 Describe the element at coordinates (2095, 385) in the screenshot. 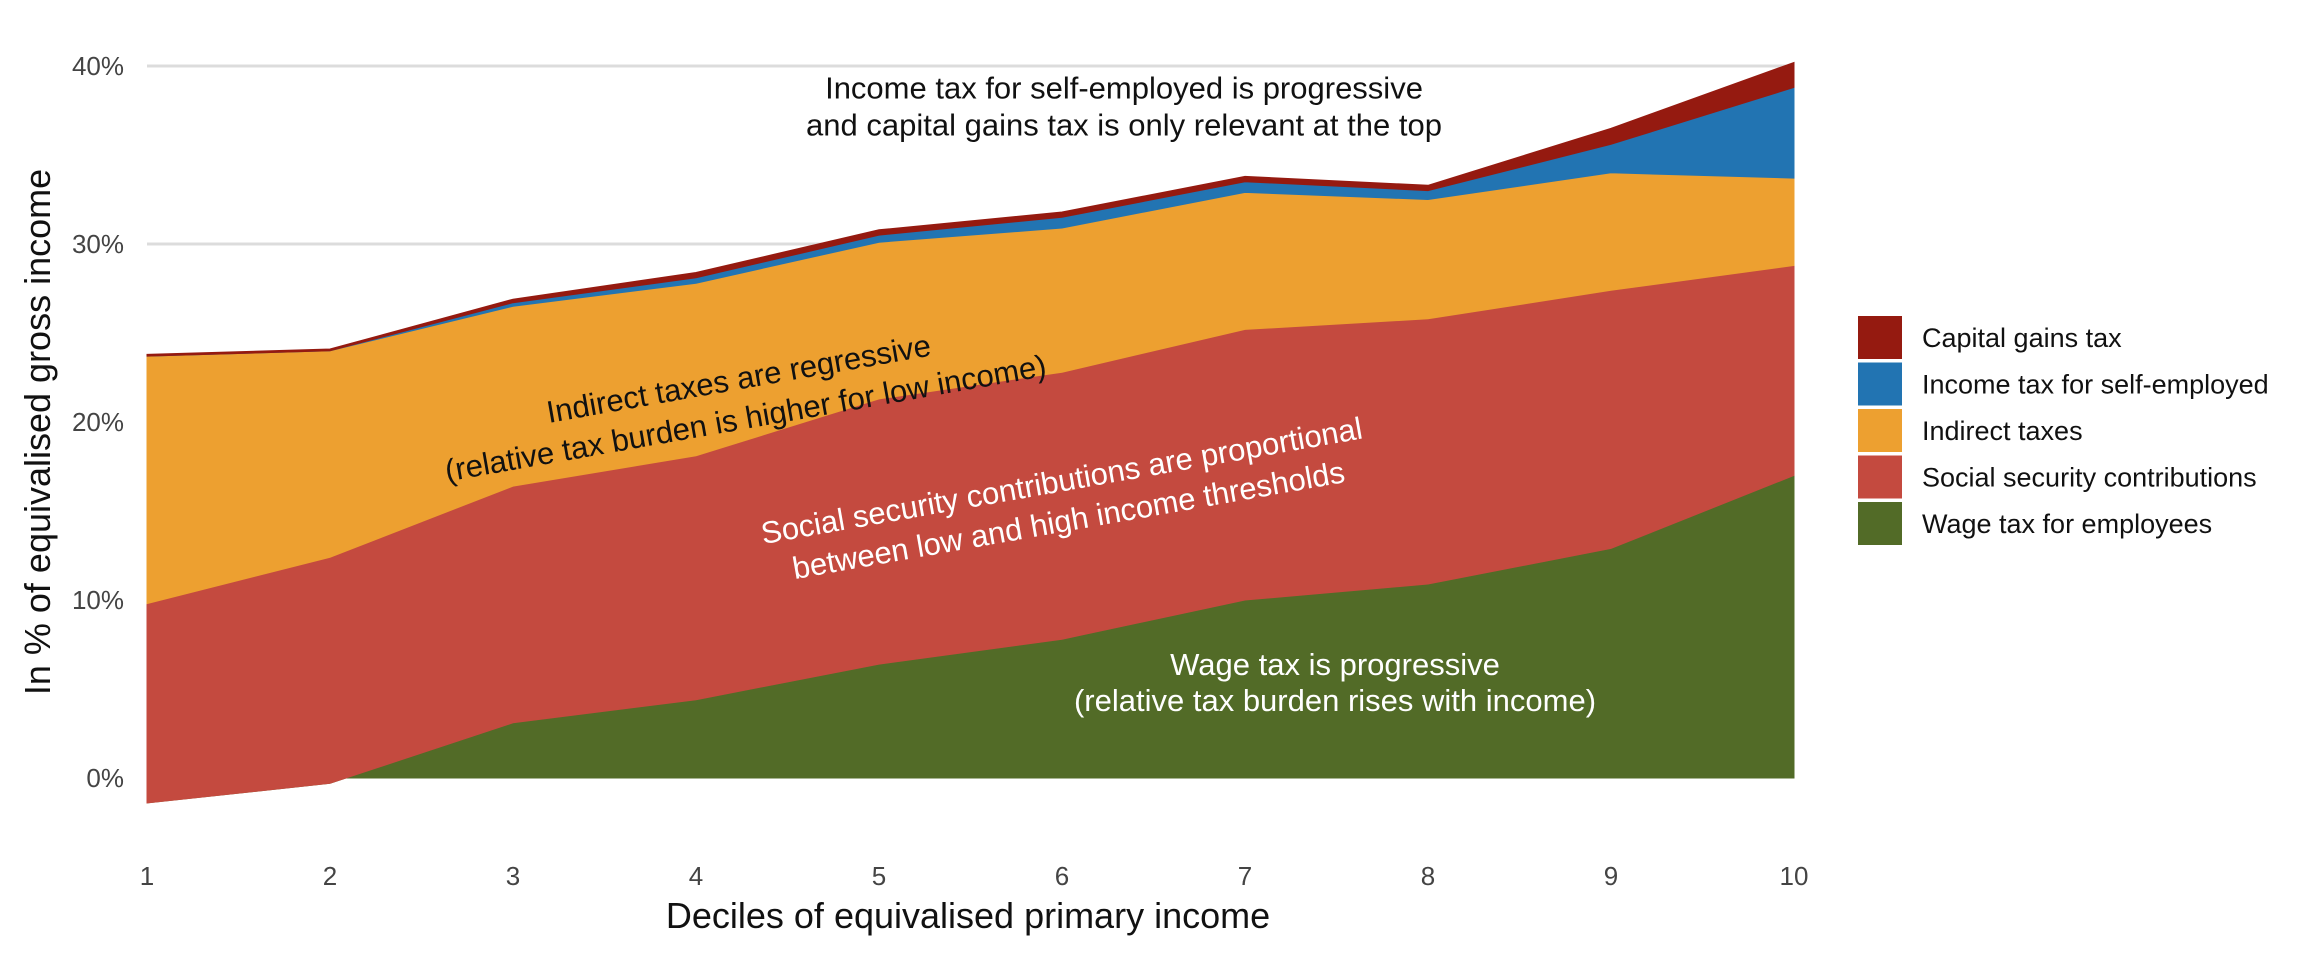

I see `legend-label-income-tax-for-self-employed: Income tax for self-employed` at that location.